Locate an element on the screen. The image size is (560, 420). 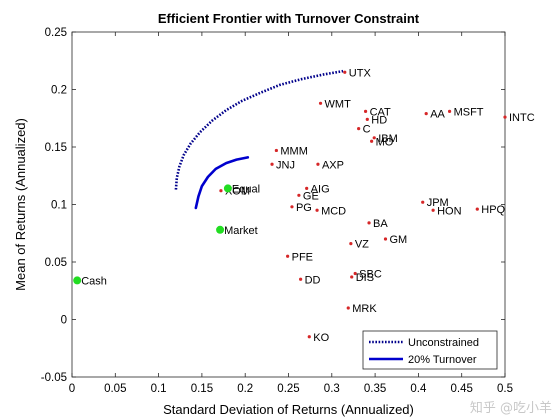
asset-label-c: C is located at coordinates (367, 130).